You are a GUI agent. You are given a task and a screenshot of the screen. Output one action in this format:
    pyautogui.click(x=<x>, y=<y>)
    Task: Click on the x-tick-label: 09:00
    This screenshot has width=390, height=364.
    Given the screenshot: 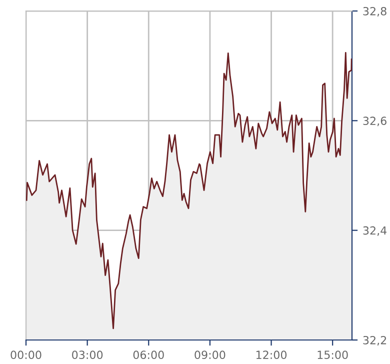 What is the action you would take?
    pyautogui.click(x=210, y=355)
    